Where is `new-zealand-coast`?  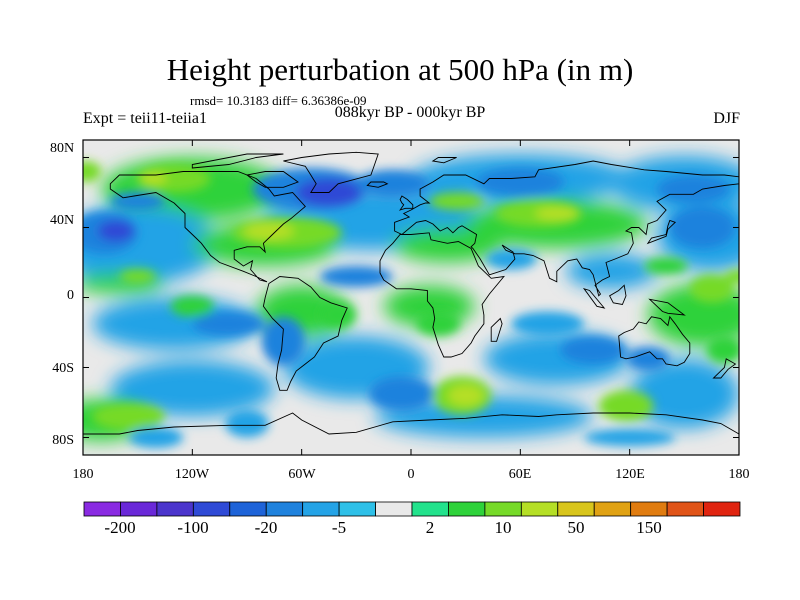 new-zealand-coast is located at coordinates (724, 368).